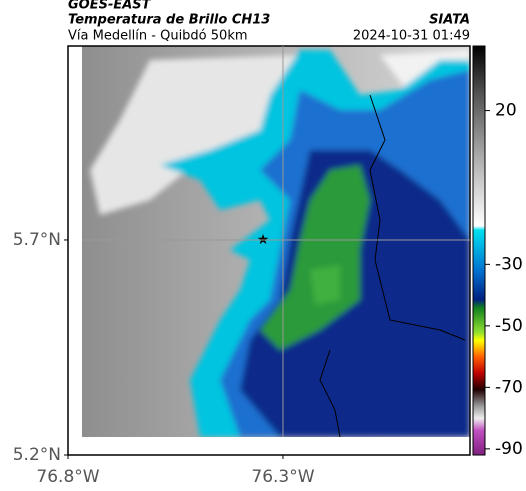  I want to click on source: GOES-EAST, so click(110, 6).